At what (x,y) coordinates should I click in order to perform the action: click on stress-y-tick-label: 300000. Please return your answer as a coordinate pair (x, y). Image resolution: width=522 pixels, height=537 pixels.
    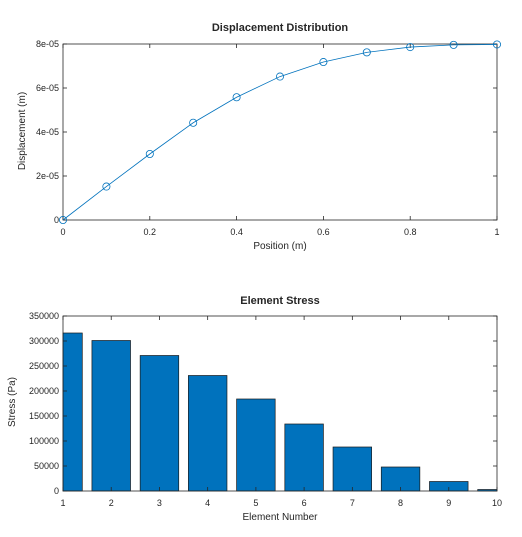
    Looking at the image, I should click on (44, 341).